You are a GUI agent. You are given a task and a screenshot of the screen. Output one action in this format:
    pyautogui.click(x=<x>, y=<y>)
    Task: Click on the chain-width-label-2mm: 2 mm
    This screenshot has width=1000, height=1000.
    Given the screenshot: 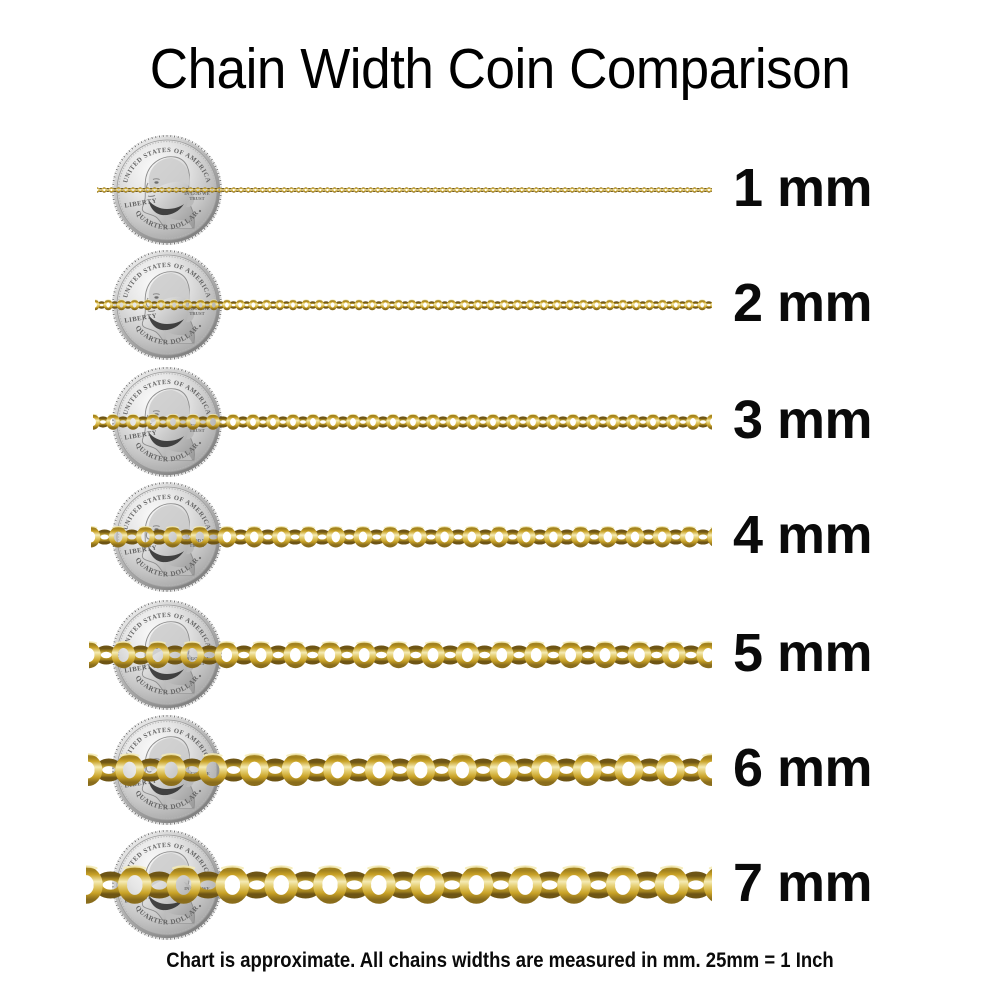 What is the action you would take?
    pyautogui.click(x=803, y=303)
    